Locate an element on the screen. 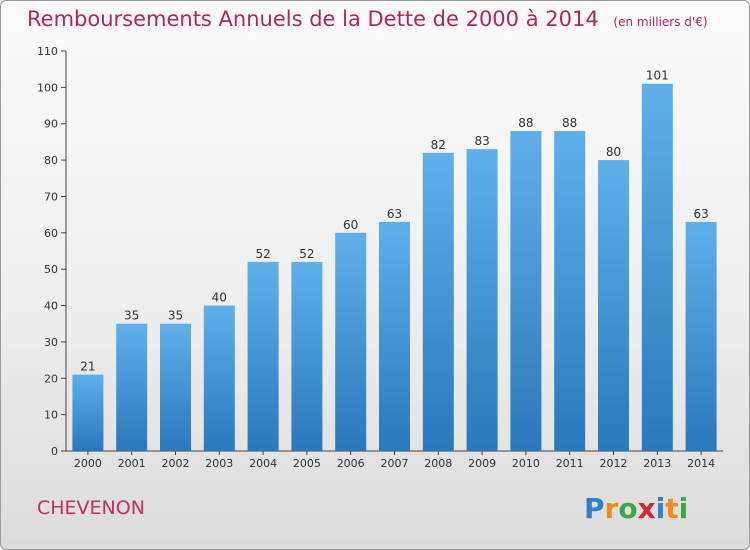 The image size is (750, 550). y-tick-label: 70 is located at coordinates (51, 196).